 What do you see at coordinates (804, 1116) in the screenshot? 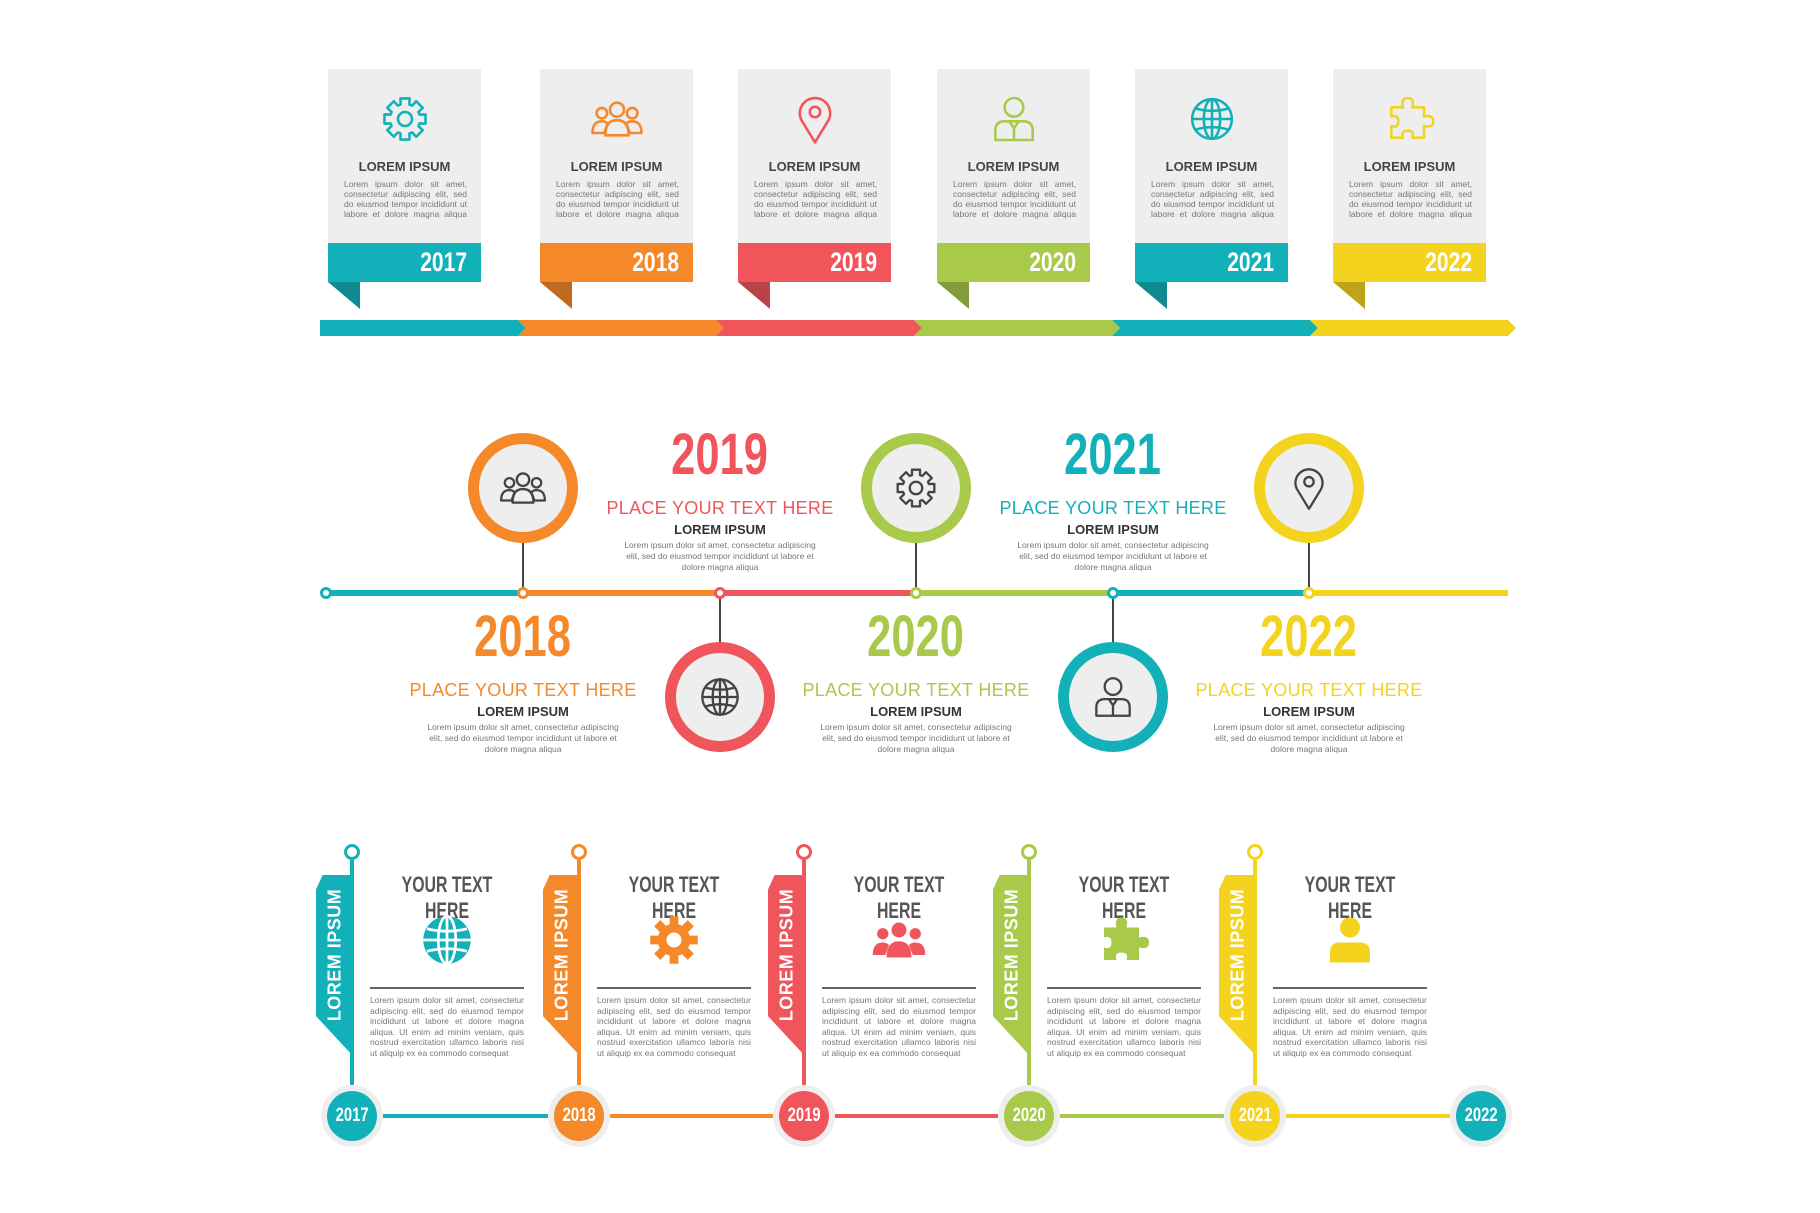
I see `year-circle: 2019` at bounding box center [804, 1116].